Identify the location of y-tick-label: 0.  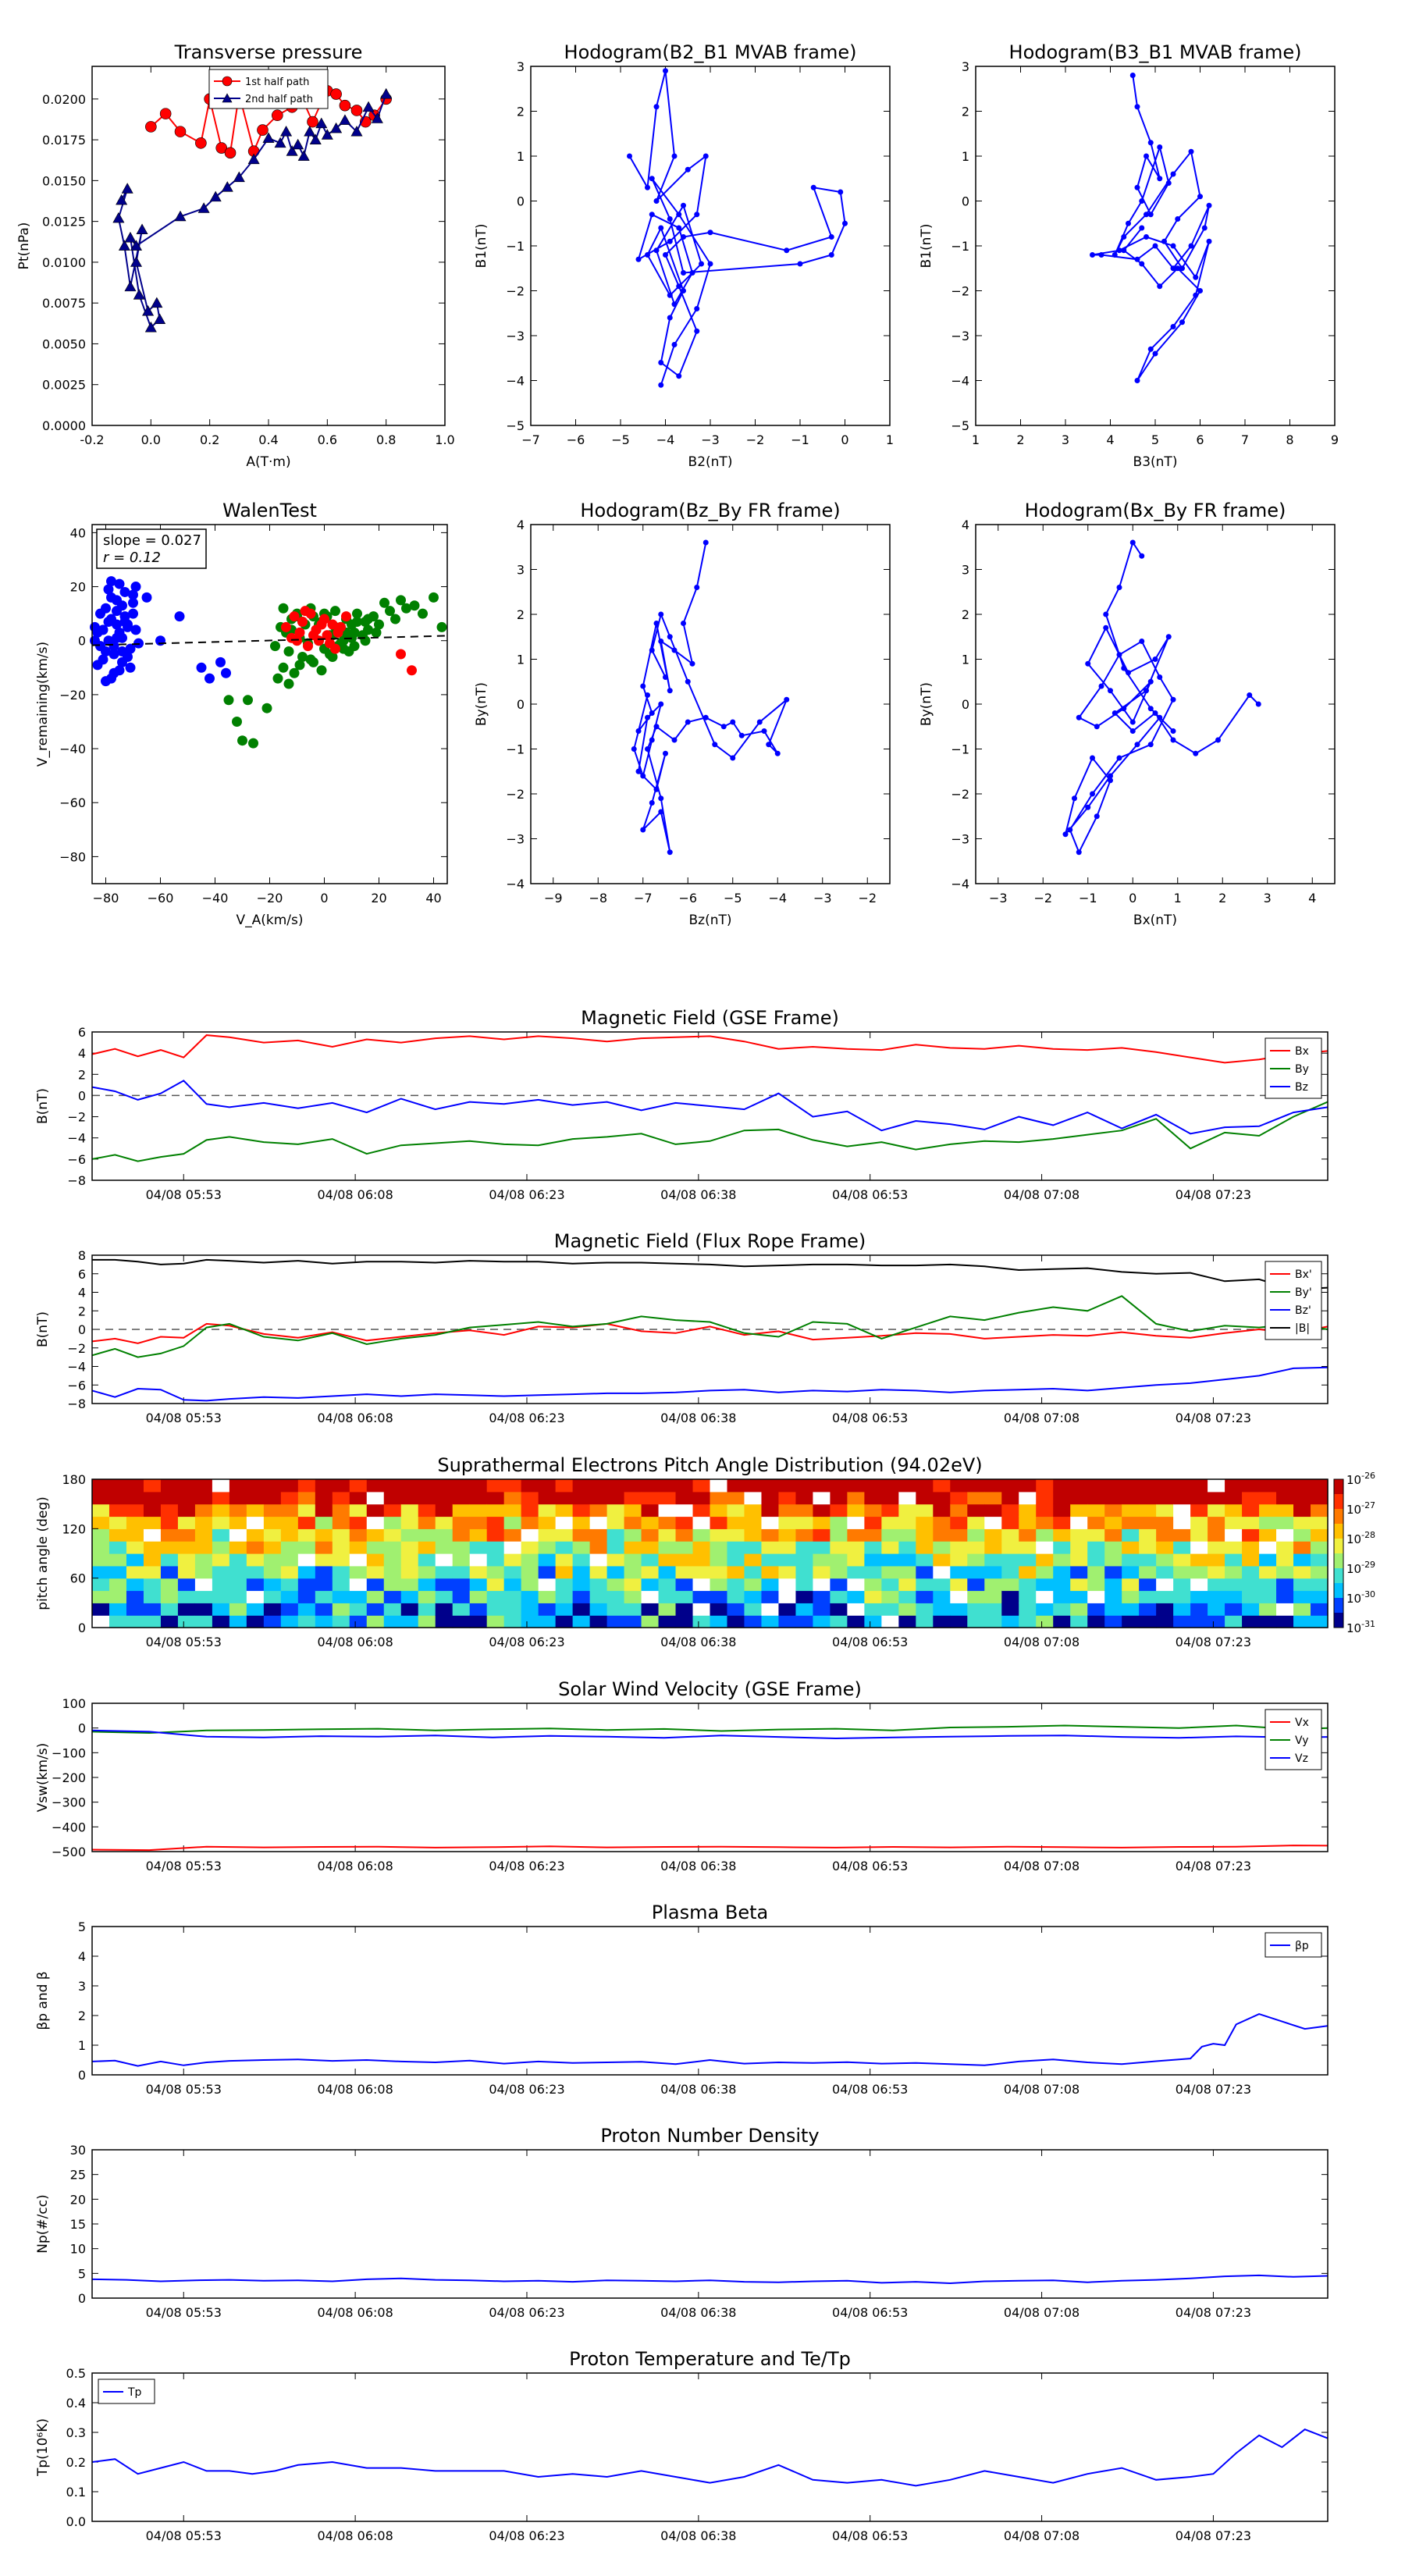
(82, 1628).